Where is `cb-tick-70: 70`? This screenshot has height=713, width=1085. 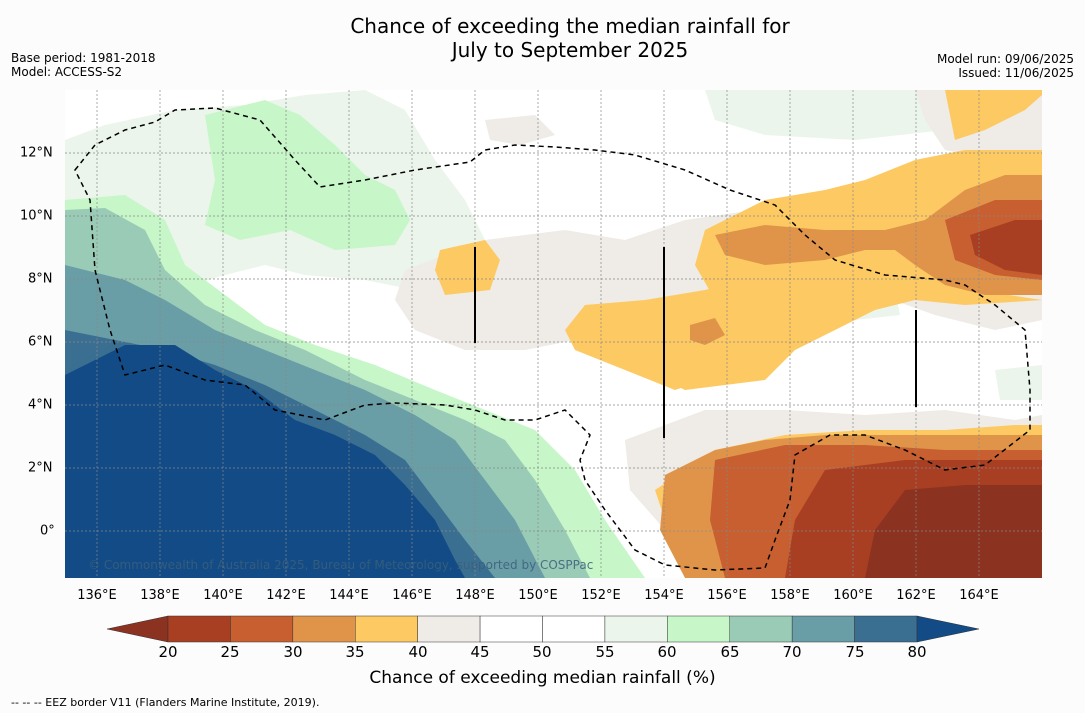
cb-tick-70: 70 is located at coordinates (792, 652).